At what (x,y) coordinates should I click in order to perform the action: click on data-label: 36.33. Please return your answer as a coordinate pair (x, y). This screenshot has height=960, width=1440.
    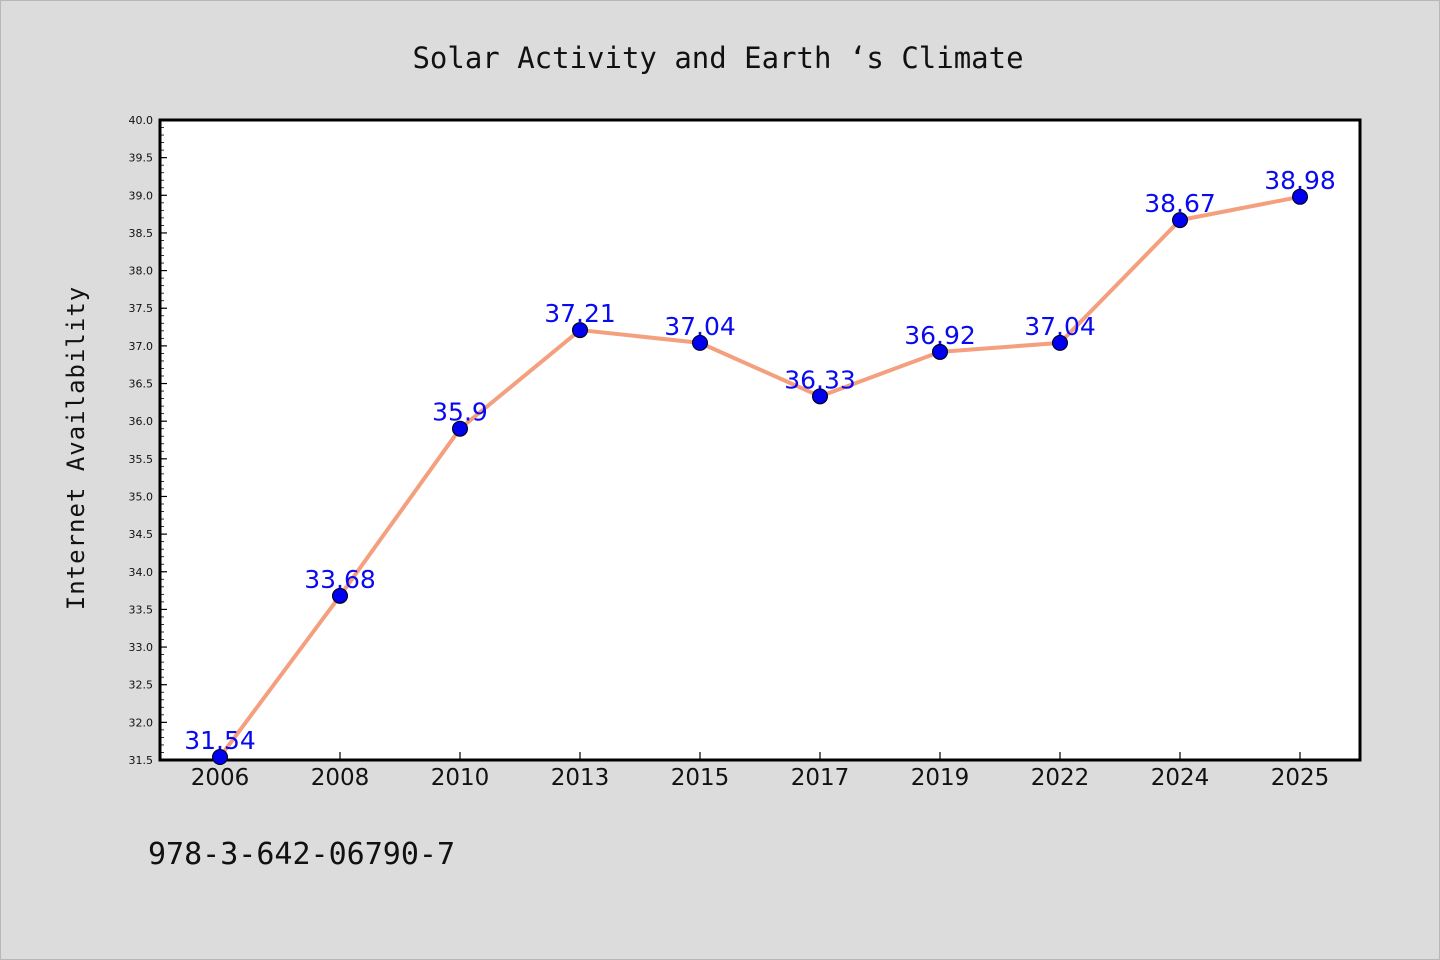
    Looking at the image, I should click on (820, 379).